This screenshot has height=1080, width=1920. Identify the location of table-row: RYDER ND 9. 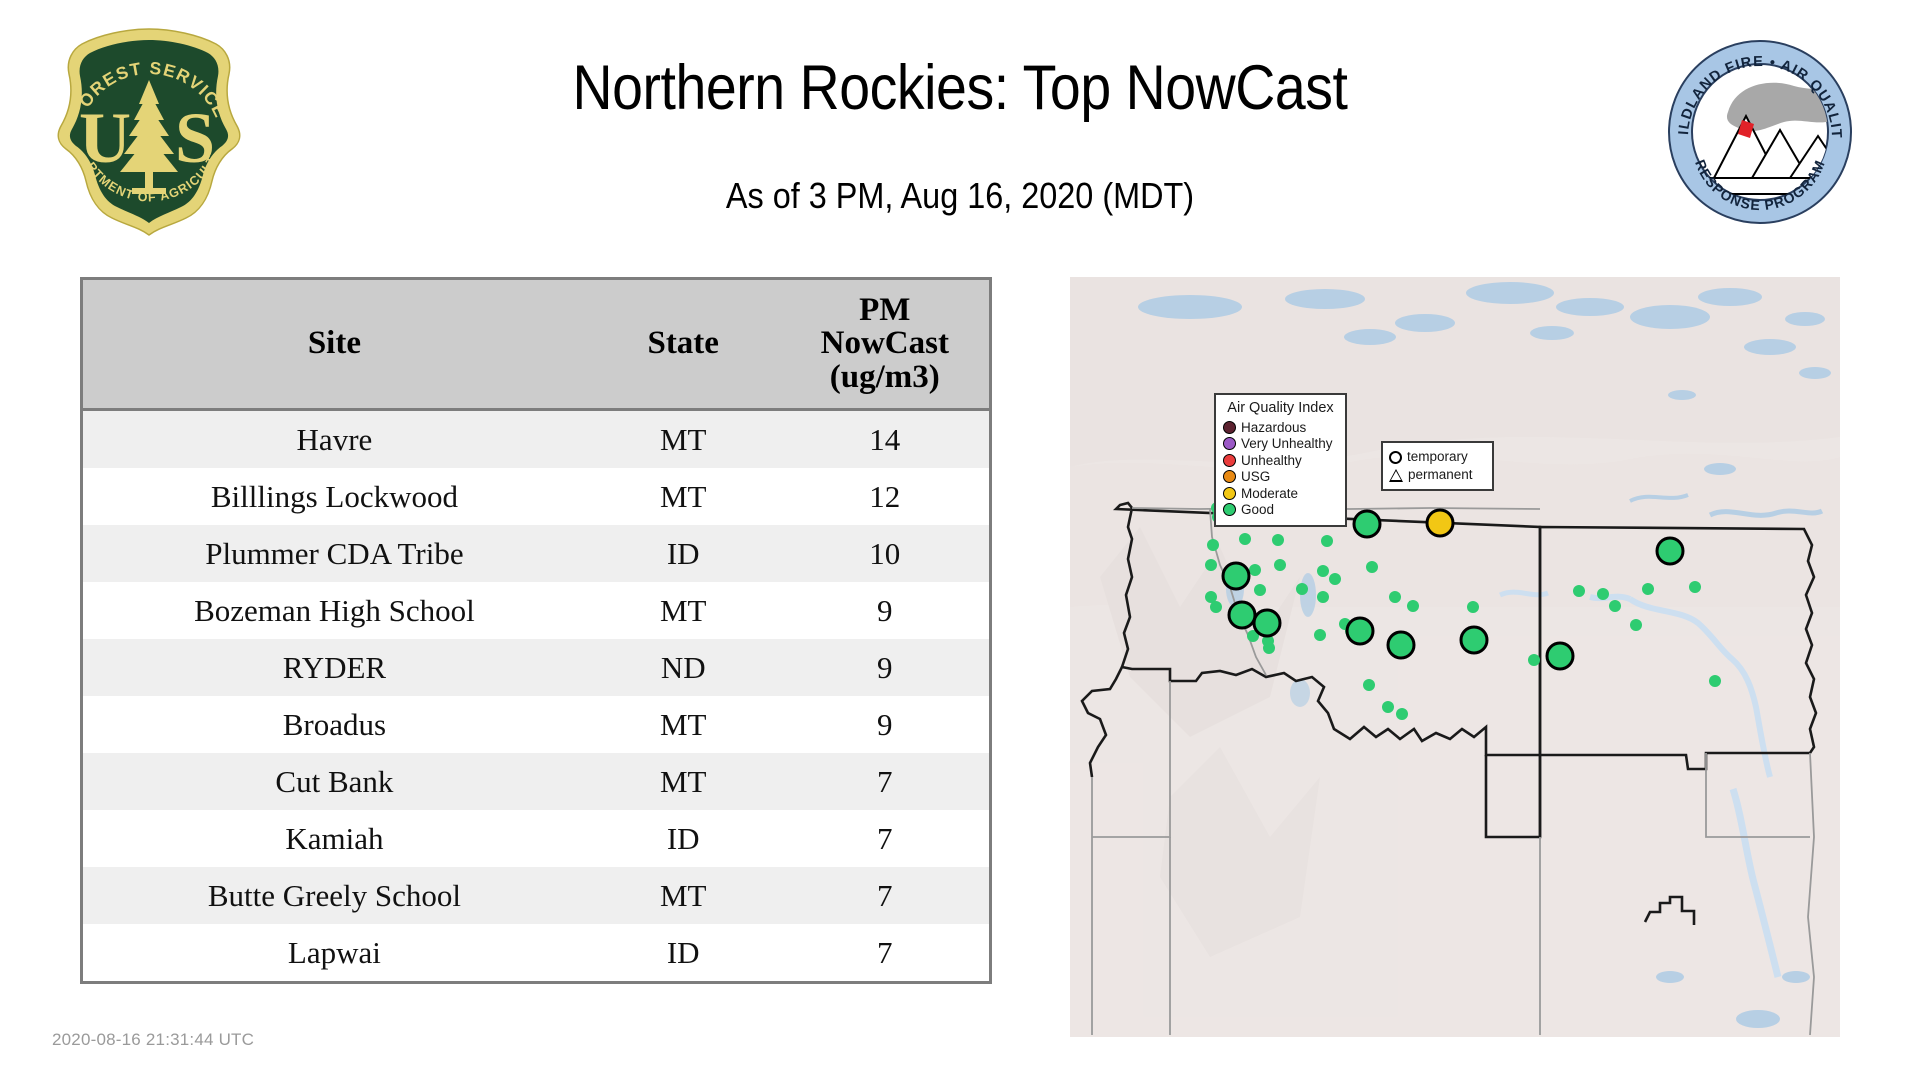
(536, 667).